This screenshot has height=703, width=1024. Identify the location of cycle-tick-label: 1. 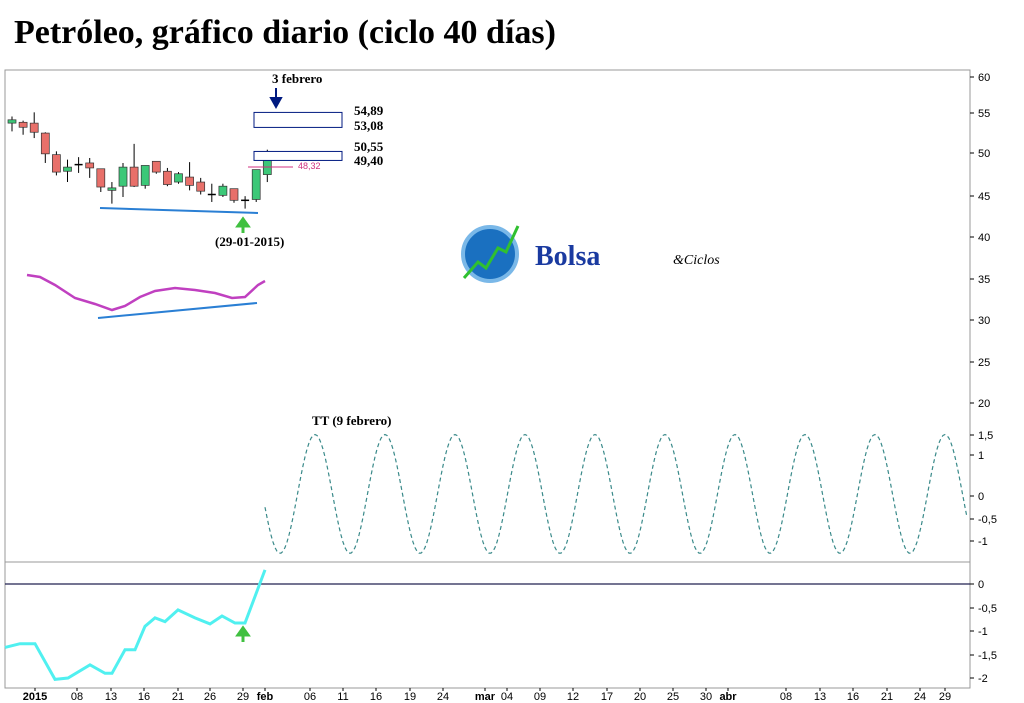
(981, 456).